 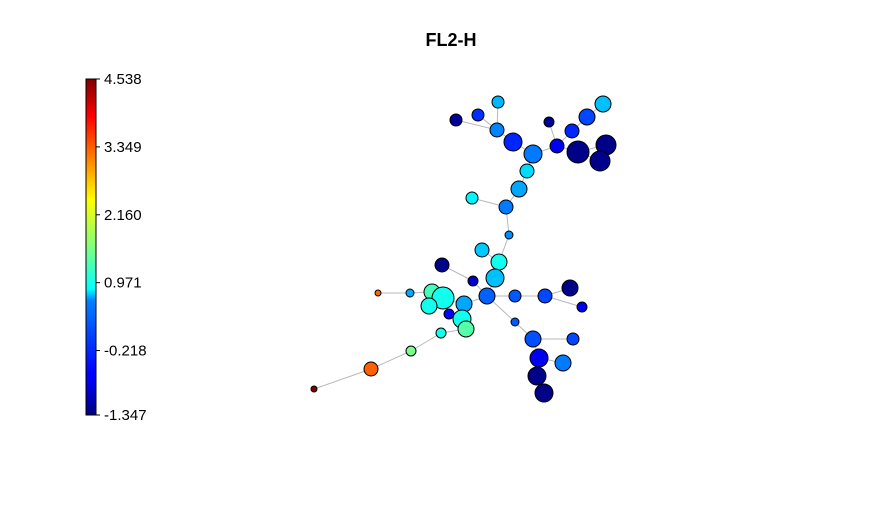 What do you see at coordinates (125, 351) in the screenshot?
I see `colorbar-tick-label: -0.218` at bounding box center [125, 351].